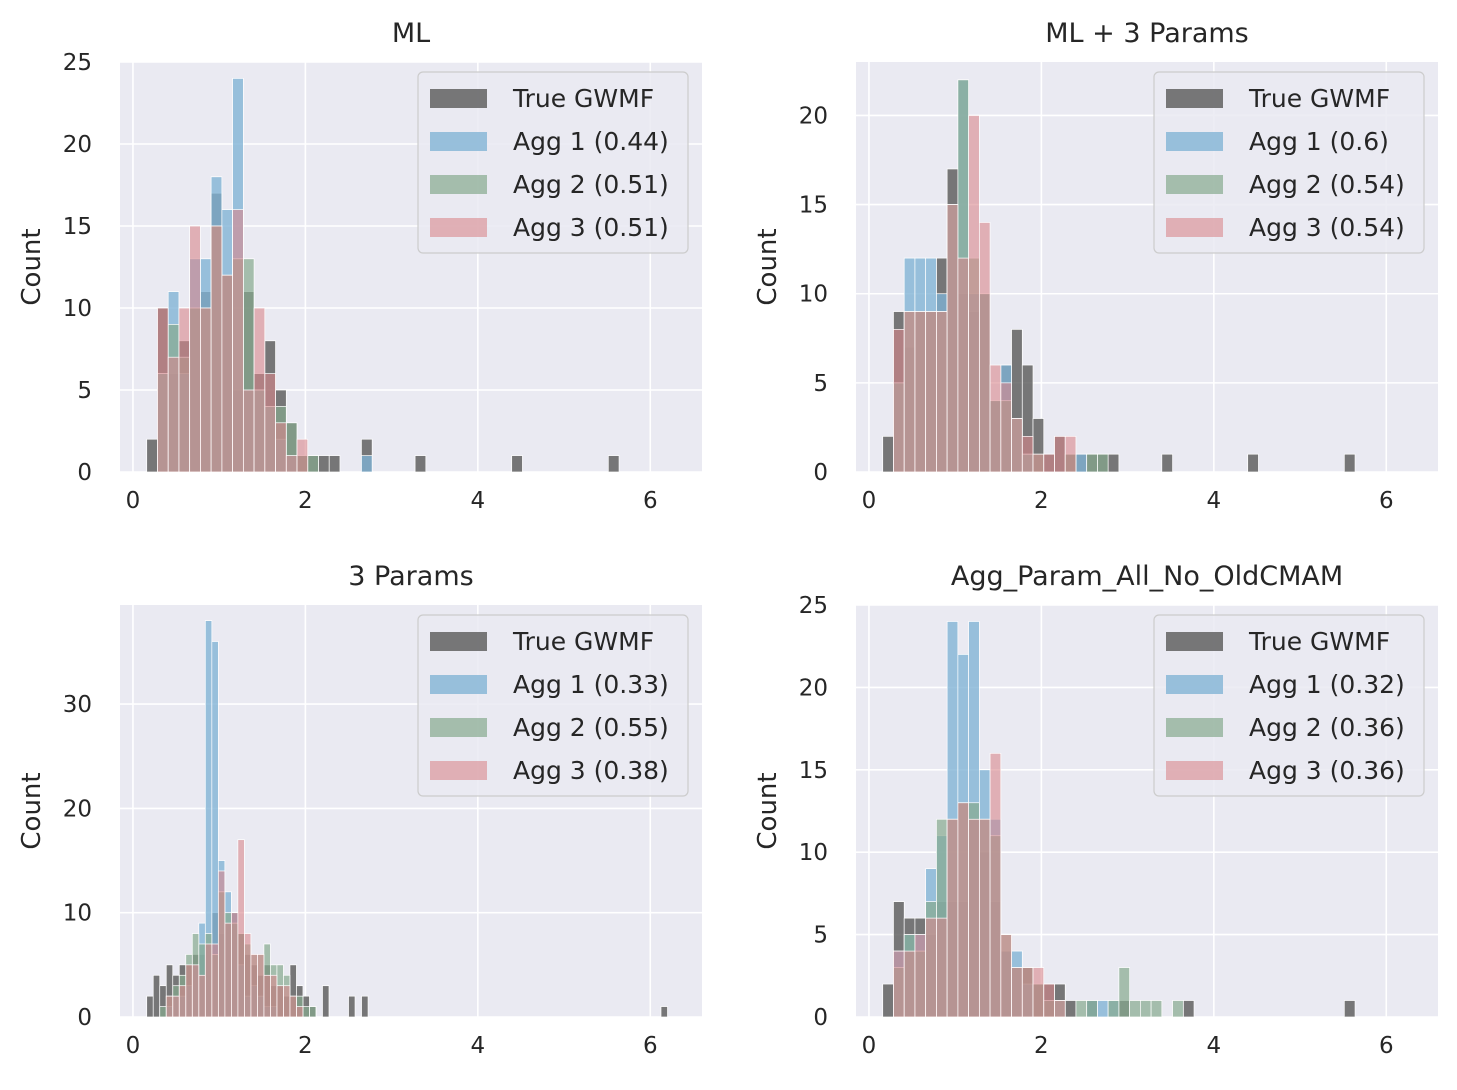 The width and height of the screenshot is (1457, 1090). Describe the element at coordinates (1319, 98) in the screenshot. I see `legend-label-true_gwmf: True GWMF` at that location.